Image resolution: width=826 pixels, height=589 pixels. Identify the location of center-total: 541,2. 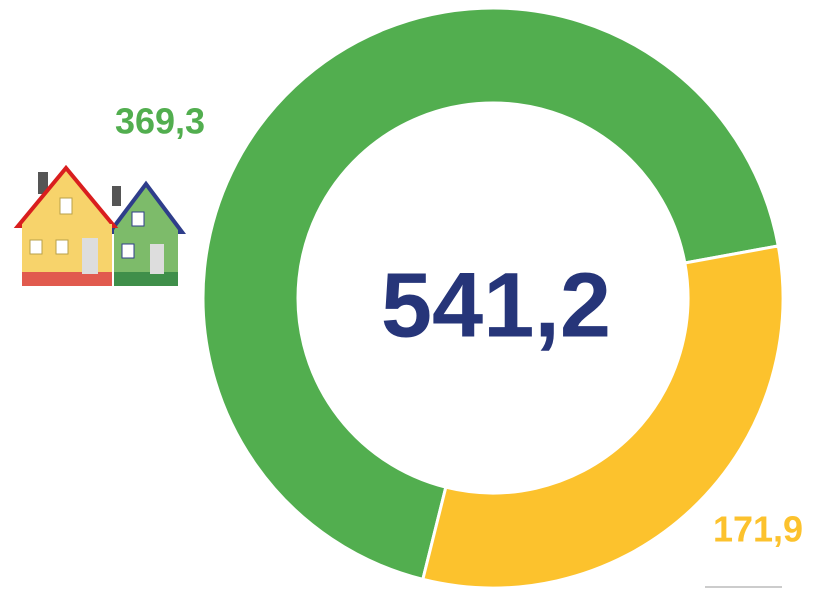
(496, 305).